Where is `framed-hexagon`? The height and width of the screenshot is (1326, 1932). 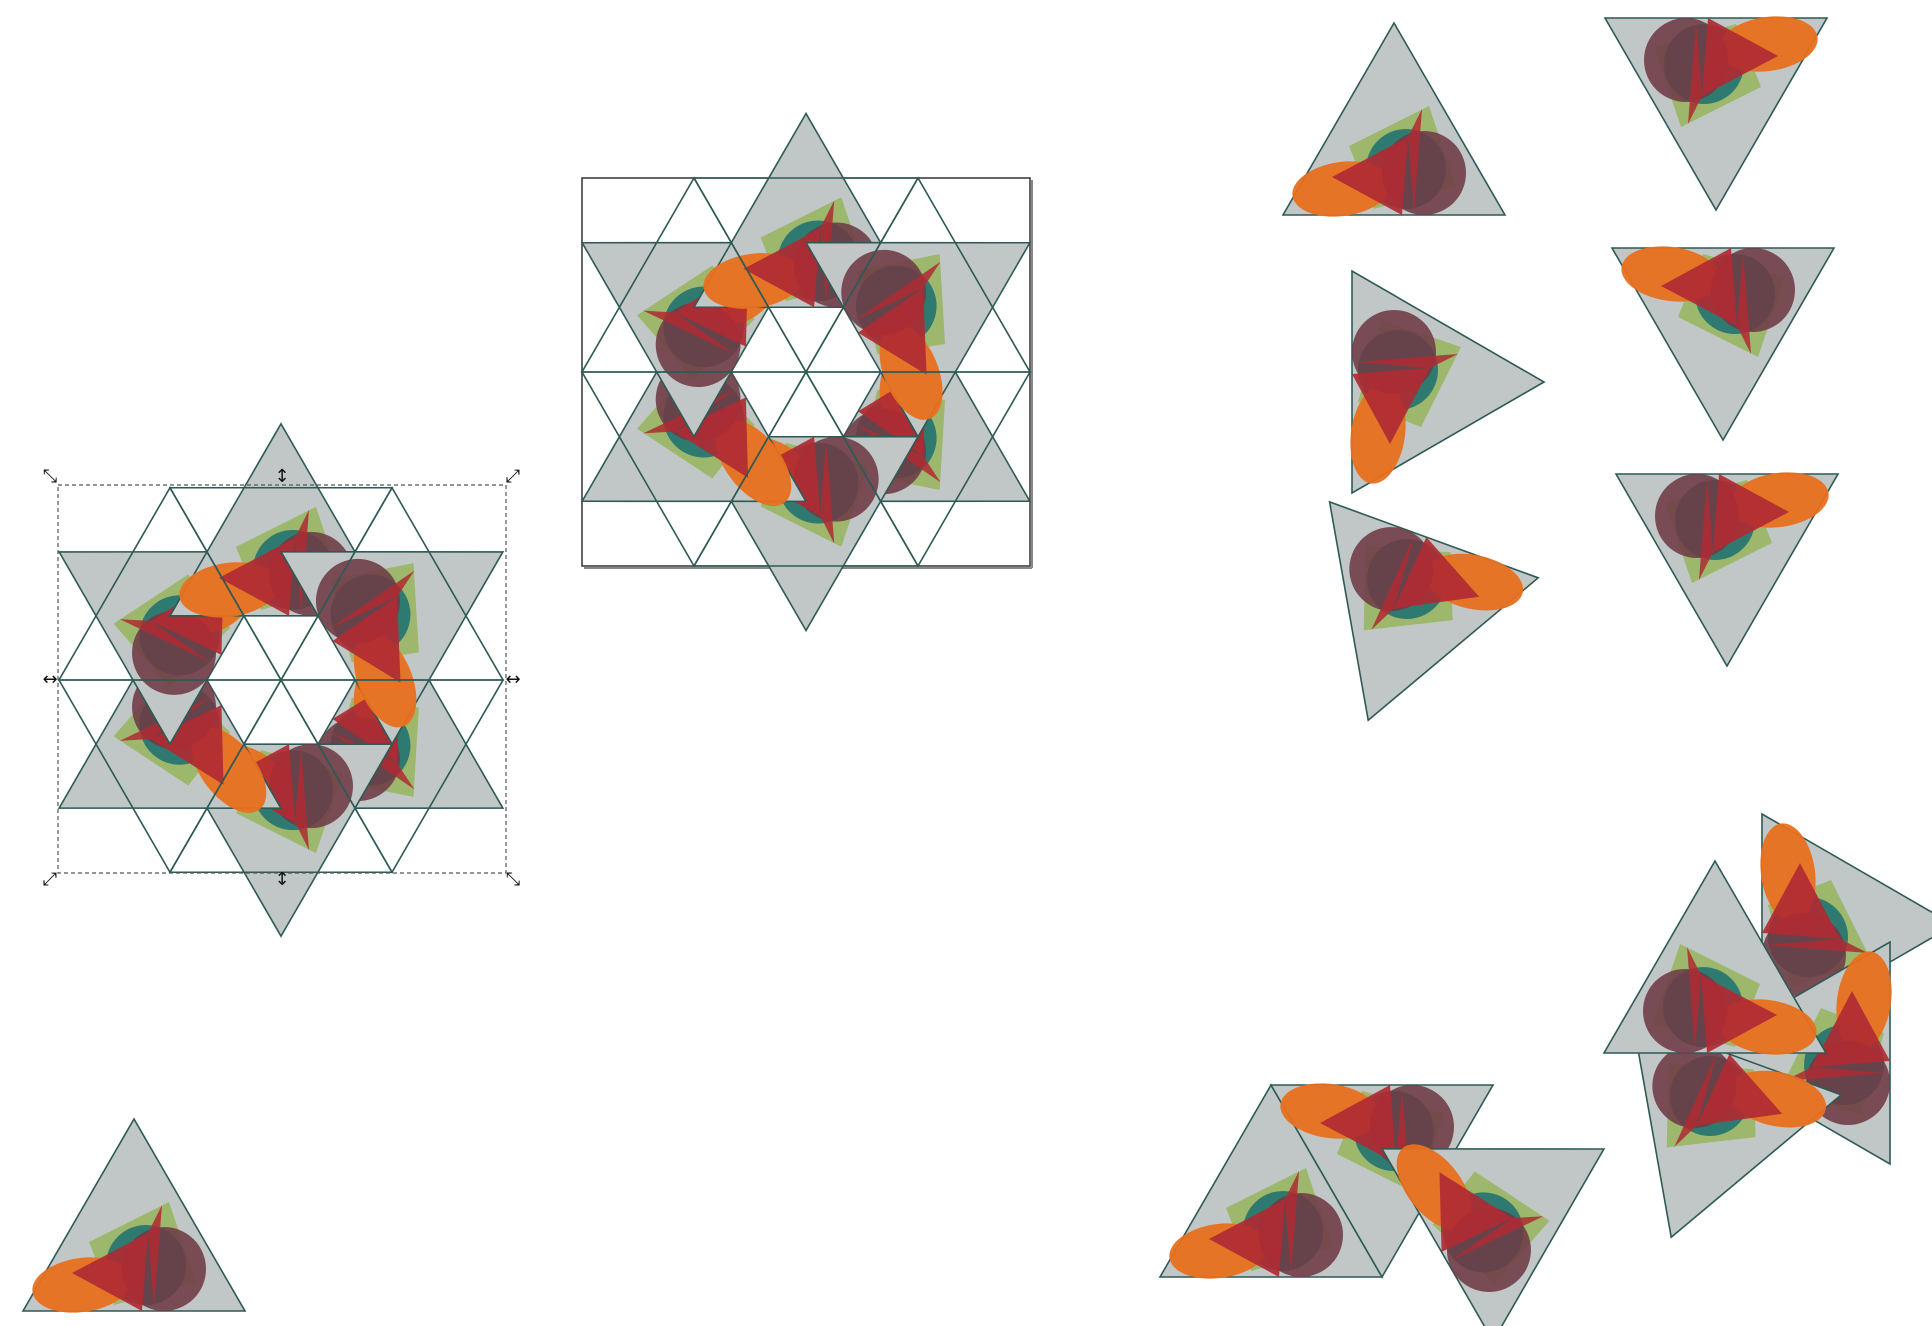
framed-hexagon is located at coordinates (806, 372).